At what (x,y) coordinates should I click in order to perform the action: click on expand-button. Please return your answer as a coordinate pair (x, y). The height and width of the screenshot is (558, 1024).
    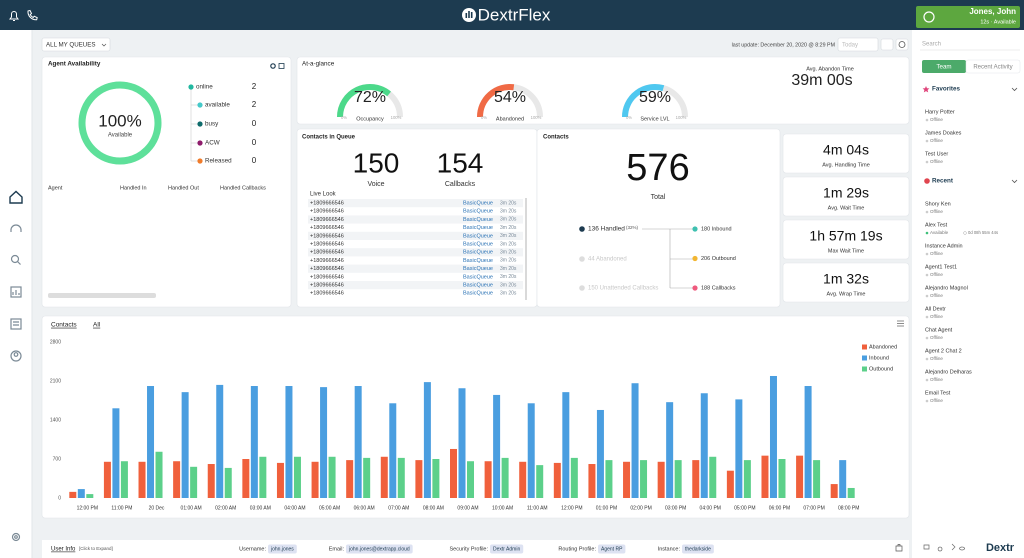
    Looking at the image, I should click on (887, 44).